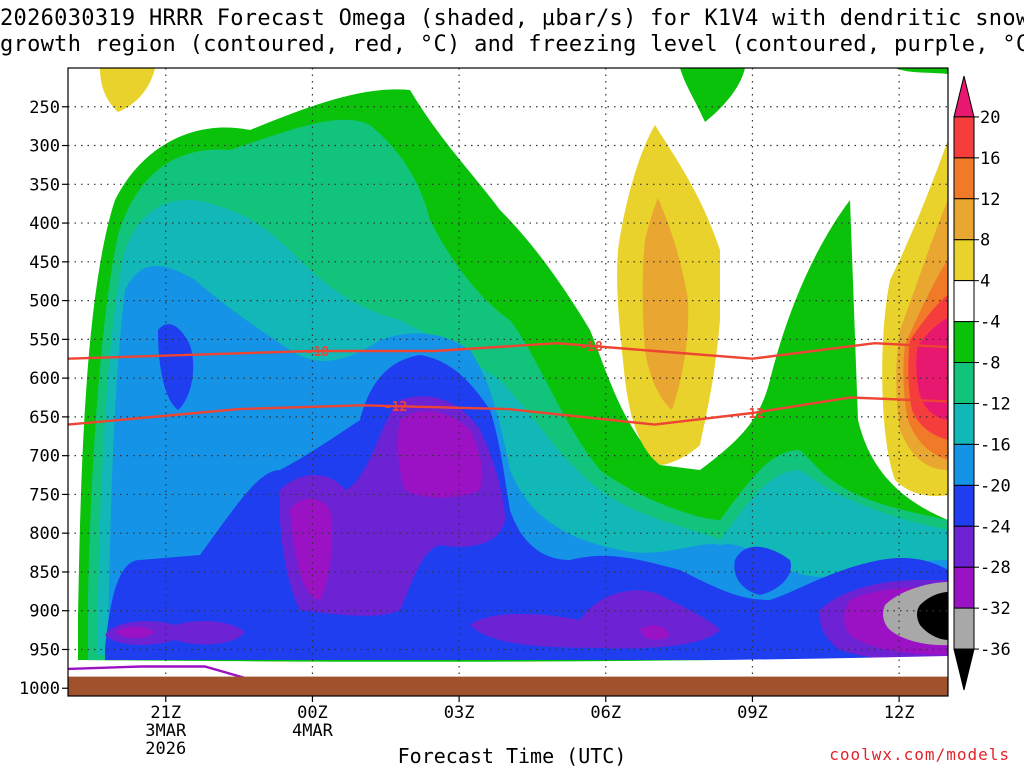 The width and height of the screenshot is (1024, 768). Describe the element at coordinates (44, 263) in the screenshot. I see `y-tick-label: 450` at that location.